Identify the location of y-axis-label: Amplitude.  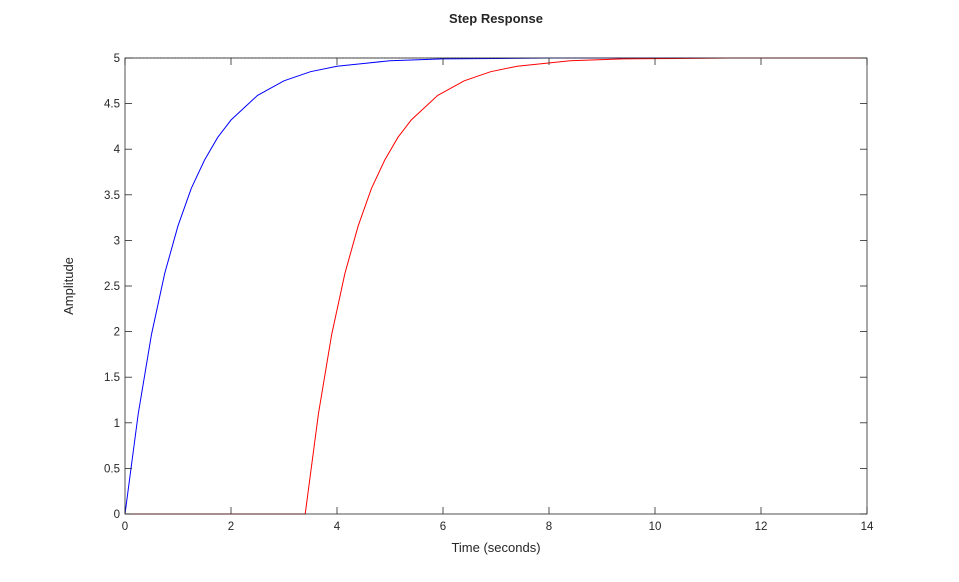
(68, 286).